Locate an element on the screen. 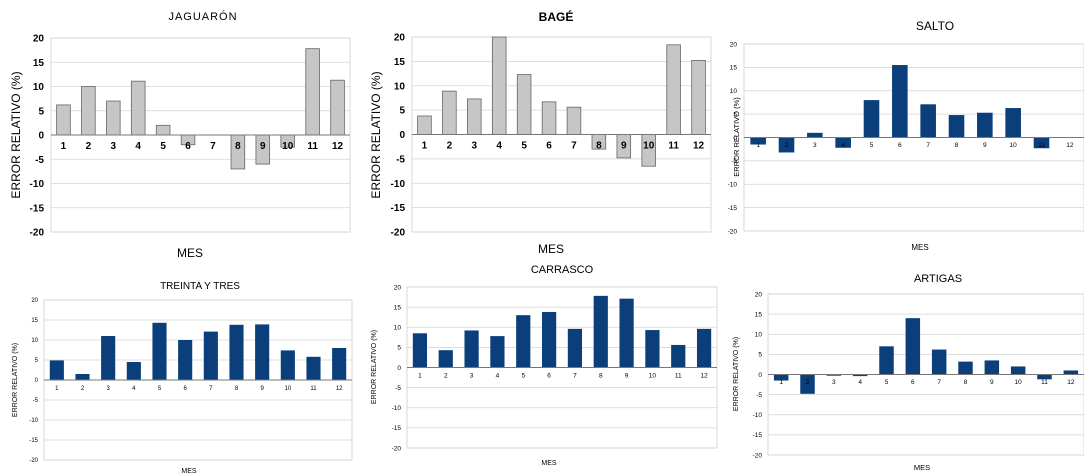  x-tick-label: 9 is located at coordinates (263, 146).